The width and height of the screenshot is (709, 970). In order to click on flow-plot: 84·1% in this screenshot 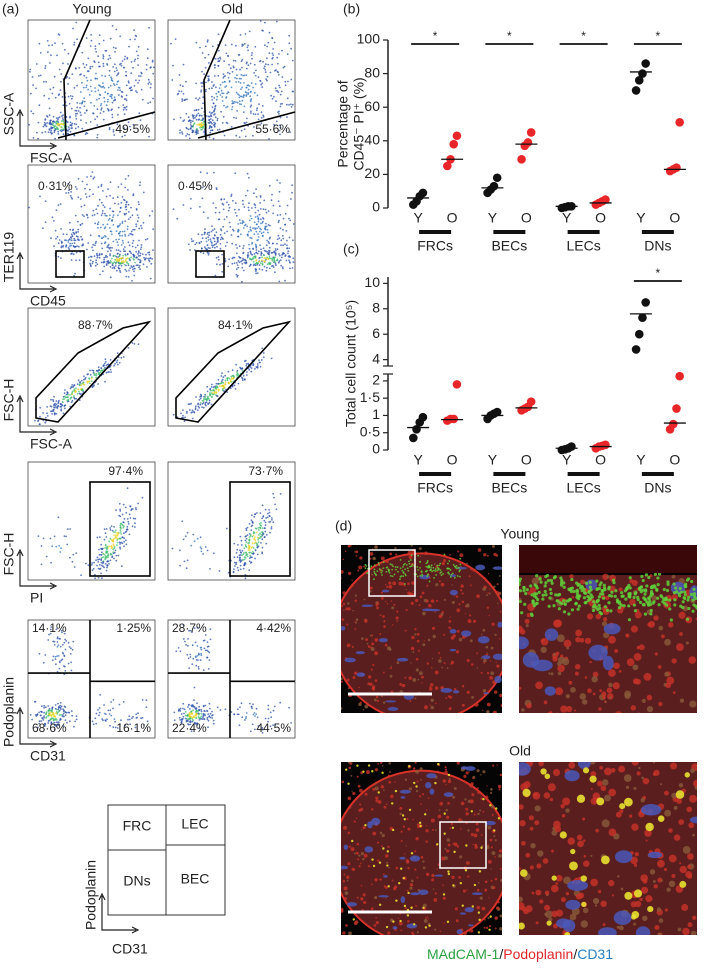, I will do `click(231, 367)`.